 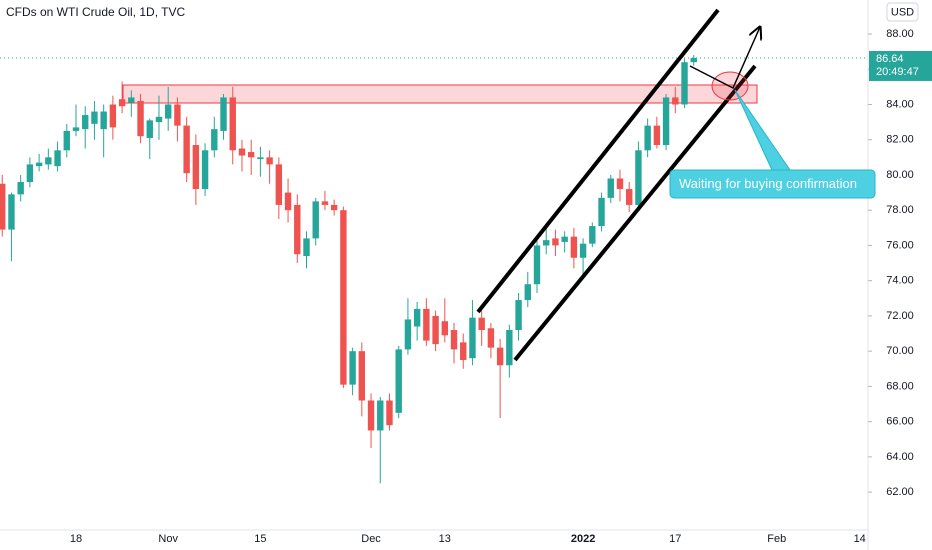 What do you see at coordinates (583, 539) in the screenshot?
I see `x-tick-label: 2022` at bounding box center [583, 539].